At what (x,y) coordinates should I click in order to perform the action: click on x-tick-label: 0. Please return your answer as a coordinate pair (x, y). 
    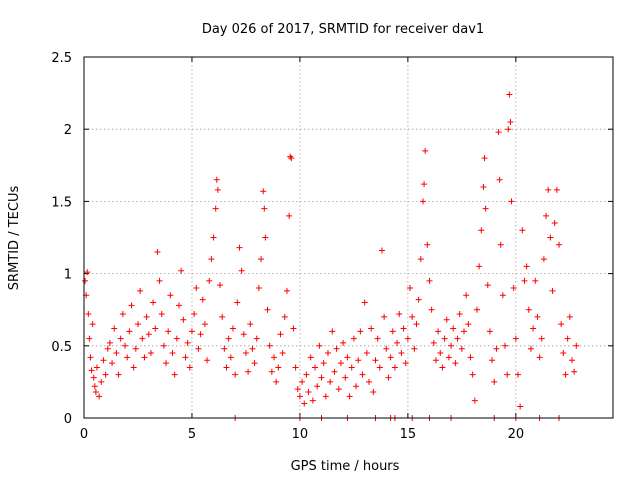
    Looking at the image, I should click on (84, 434).